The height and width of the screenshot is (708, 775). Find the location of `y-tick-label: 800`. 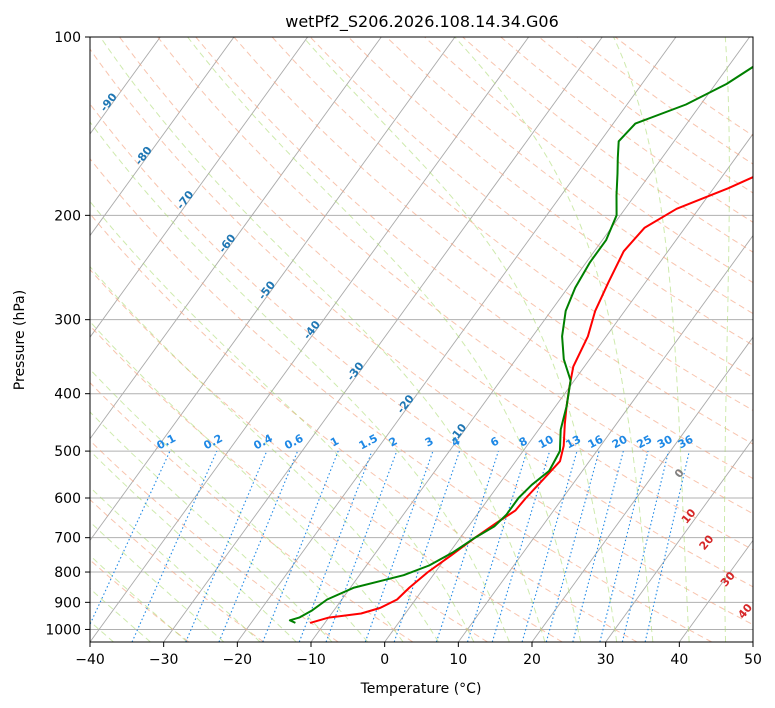

y-tick-label: 800 is located at coordinates (67, 573).